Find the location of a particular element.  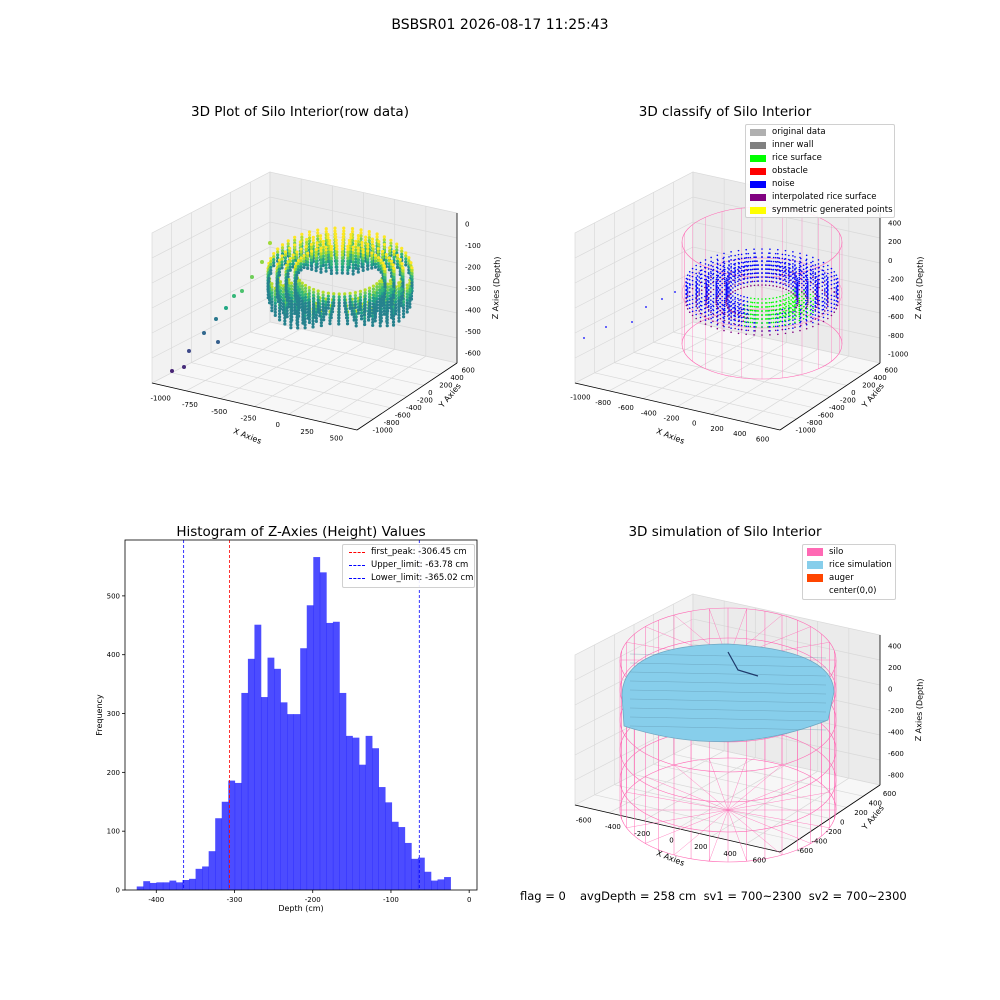

z-tick-label: -400 is located at coordinates (896, 732).